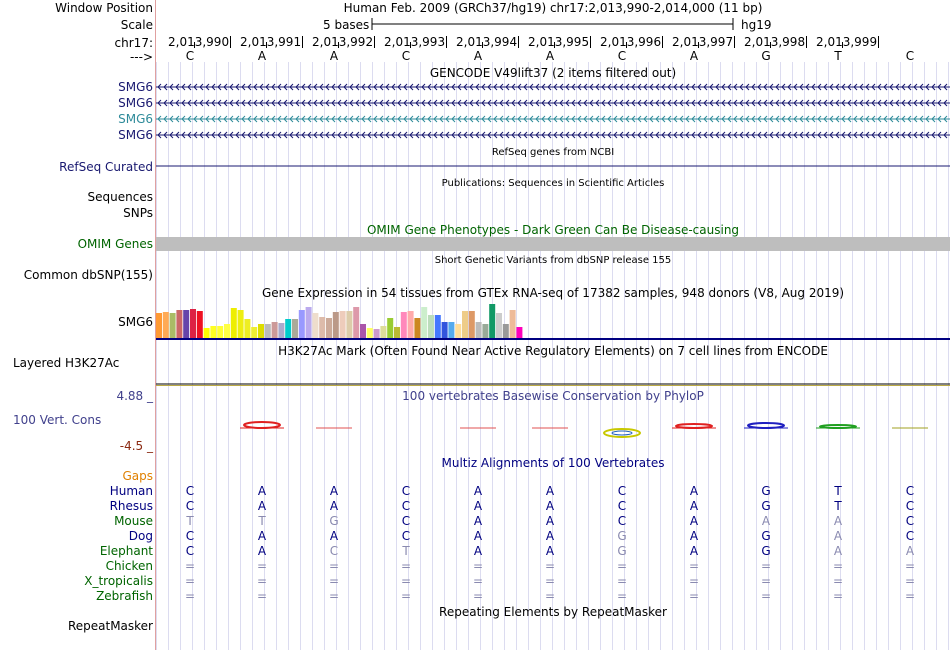  Describe the element at coordinates (133, 43) in the screenshot. I see `chromosome-label: chr17:` at that location.